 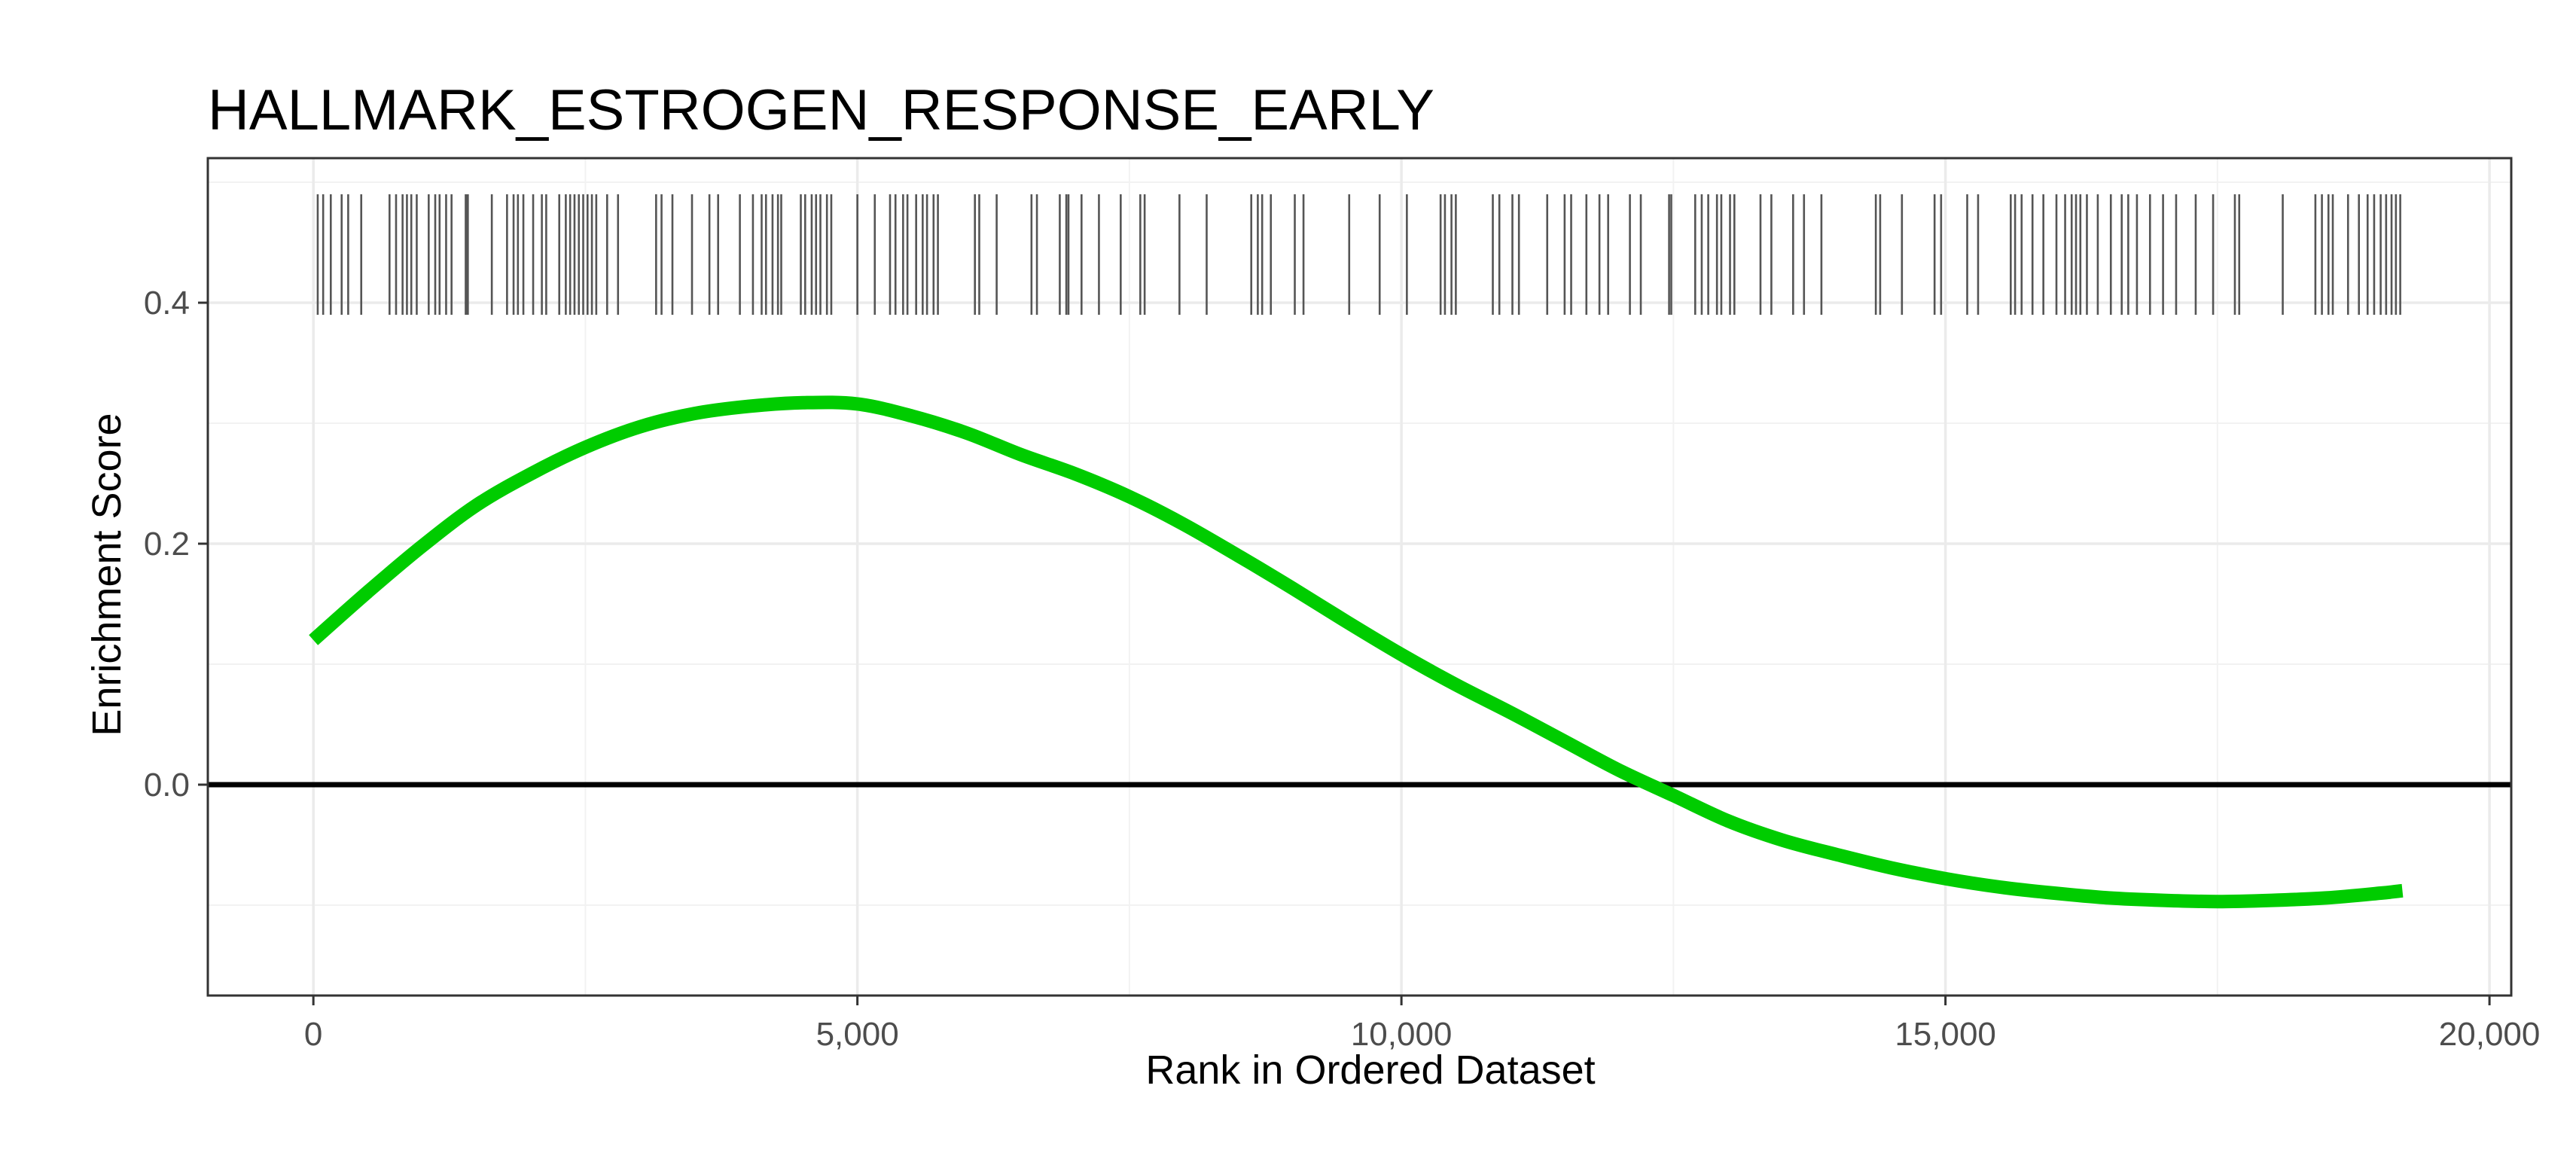 What do you see at coordinates (2490, 1034) in the screenshot?
I see `x-tick-label: 20,000` at bounding box center [2490, 1034].